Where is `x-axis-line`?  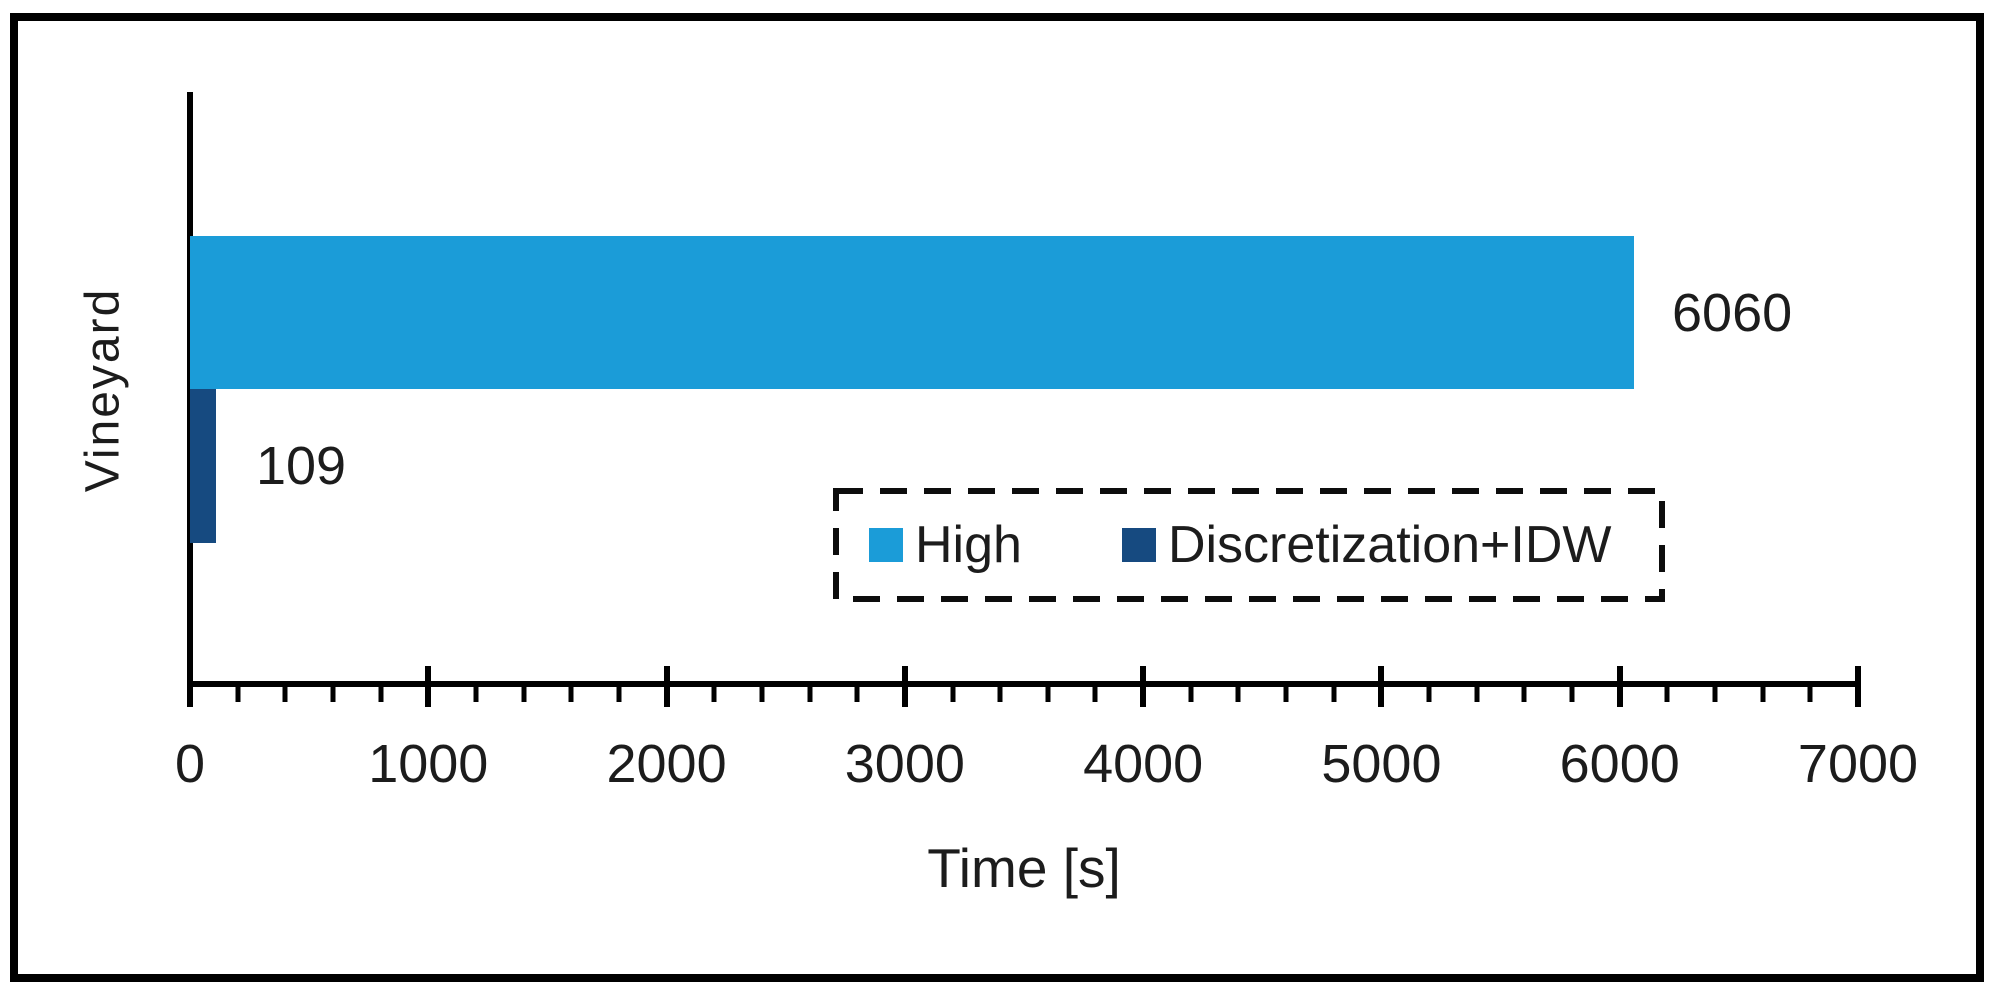 x-axis-line is located at coordinates (1022, 684).